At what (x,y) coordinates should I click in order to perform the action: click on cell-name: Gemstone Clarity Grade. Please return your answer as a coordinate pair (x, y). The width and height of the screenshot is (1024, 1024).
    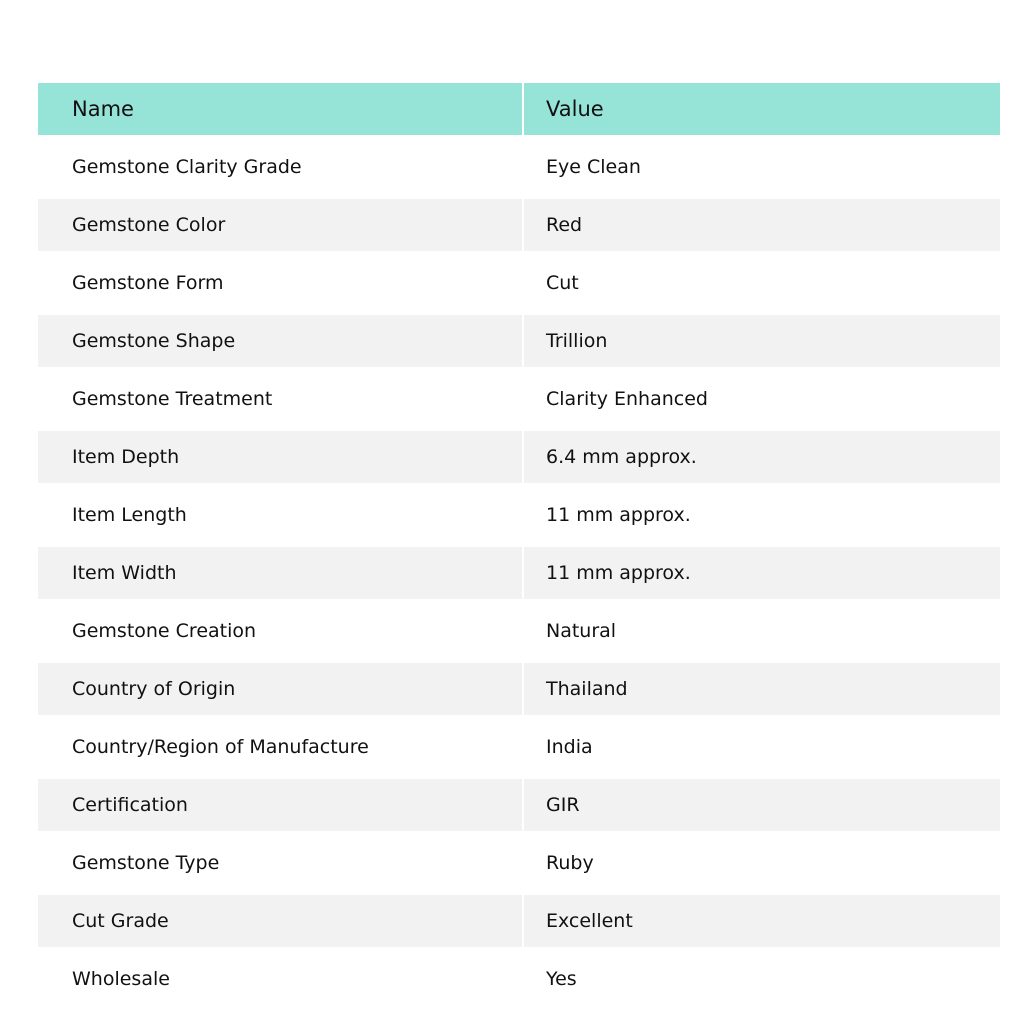
    Looking at the image, I should click on (187, 167).